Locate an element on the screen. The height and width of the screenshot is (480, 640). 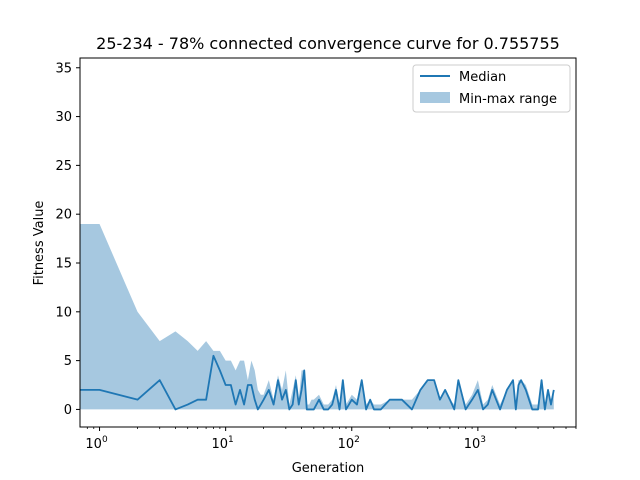
y-tick-label: 0 is located at coordinates (68, 410).